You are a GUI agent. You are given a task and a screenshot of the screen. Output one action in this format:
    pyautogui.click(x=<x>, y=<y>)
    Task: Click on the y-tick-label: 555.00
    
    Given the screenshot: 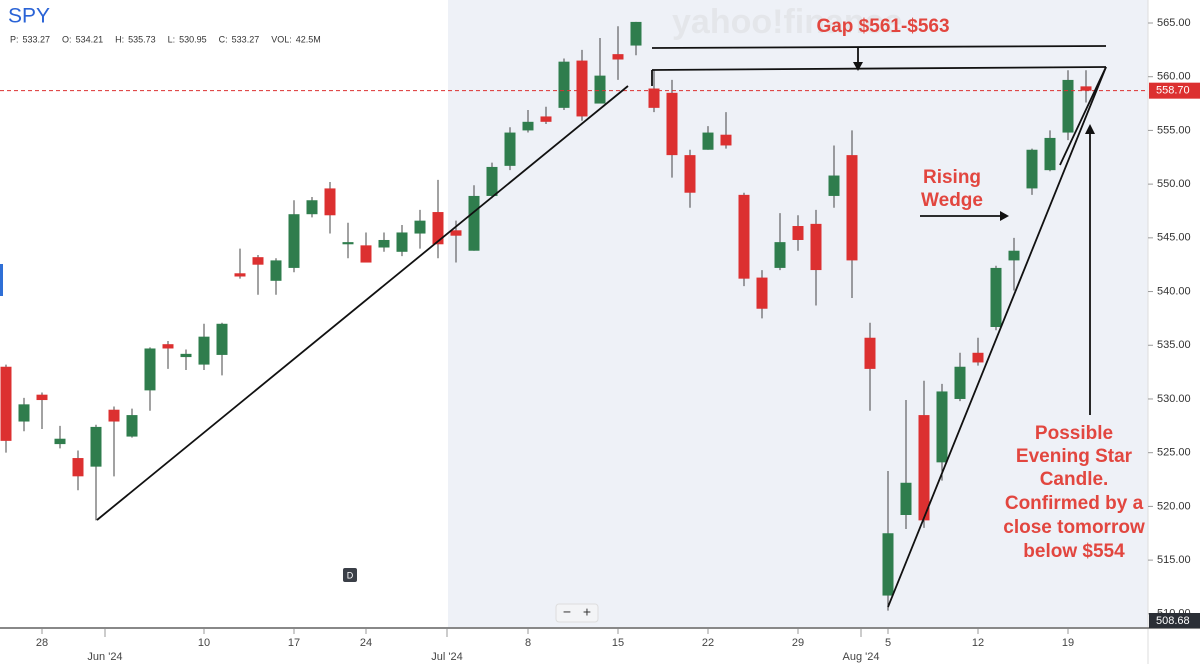 What is the action you would take?
    pyautogui.click(x=1174, y=130)
    